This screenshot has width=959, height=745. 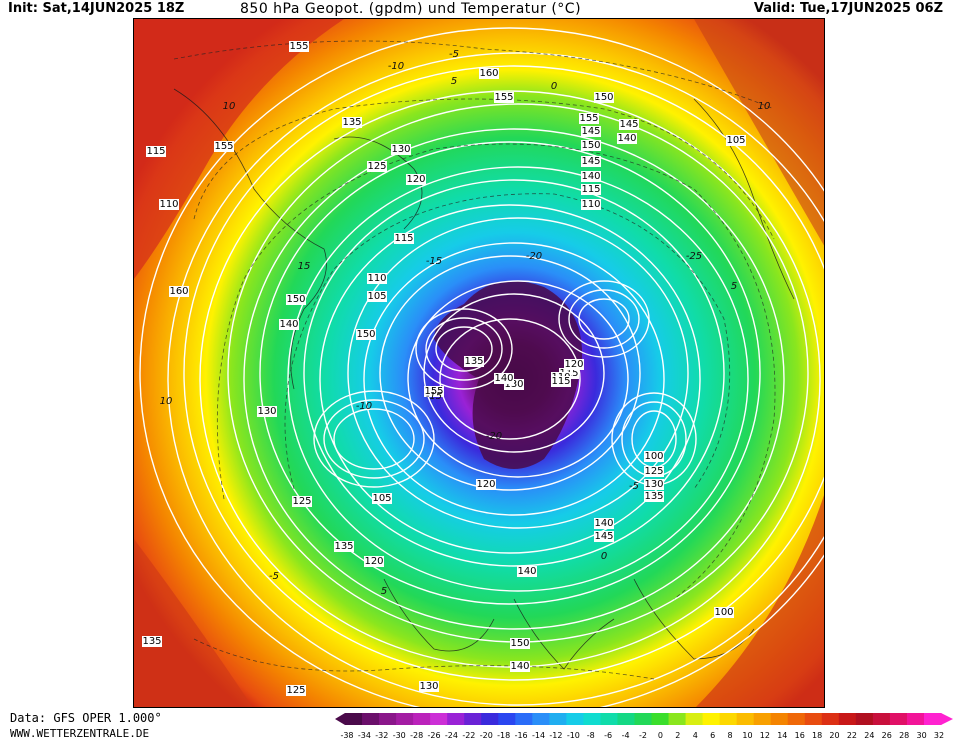 What do you see at coordinates (364, 406) in the screenshot?
I see `temperature-label: -10` at bounding box center [364, 406].